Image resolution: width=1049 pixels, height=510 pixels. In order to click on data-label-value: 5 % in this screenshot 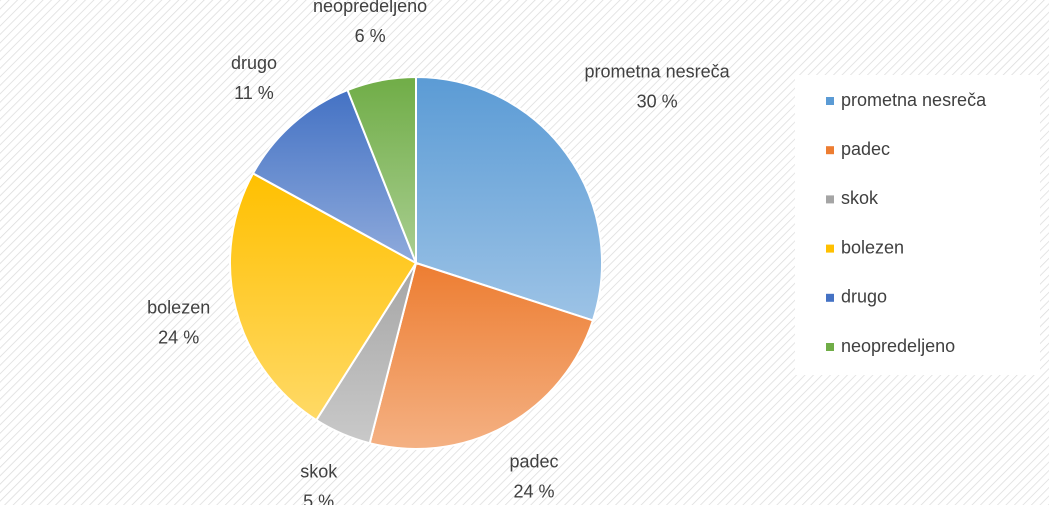, I will do `click(318, 498)`.